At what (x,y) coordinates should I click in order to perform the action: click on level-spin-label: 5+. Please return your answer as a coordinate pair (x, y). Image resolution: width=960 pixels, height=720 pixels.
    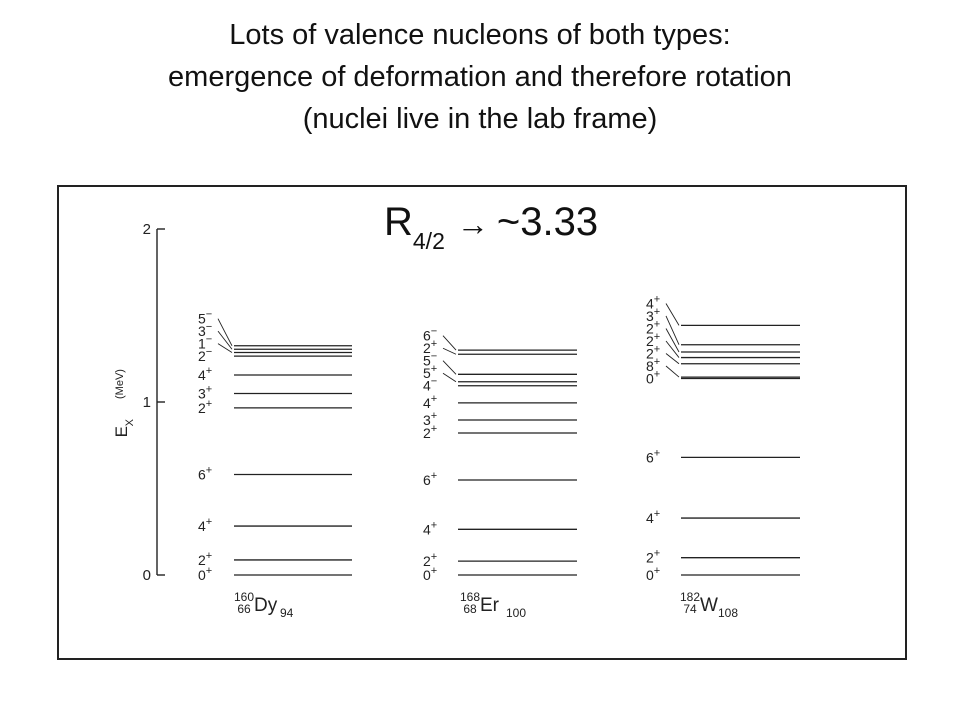
    Looking at the image, I should click on (430, 372).